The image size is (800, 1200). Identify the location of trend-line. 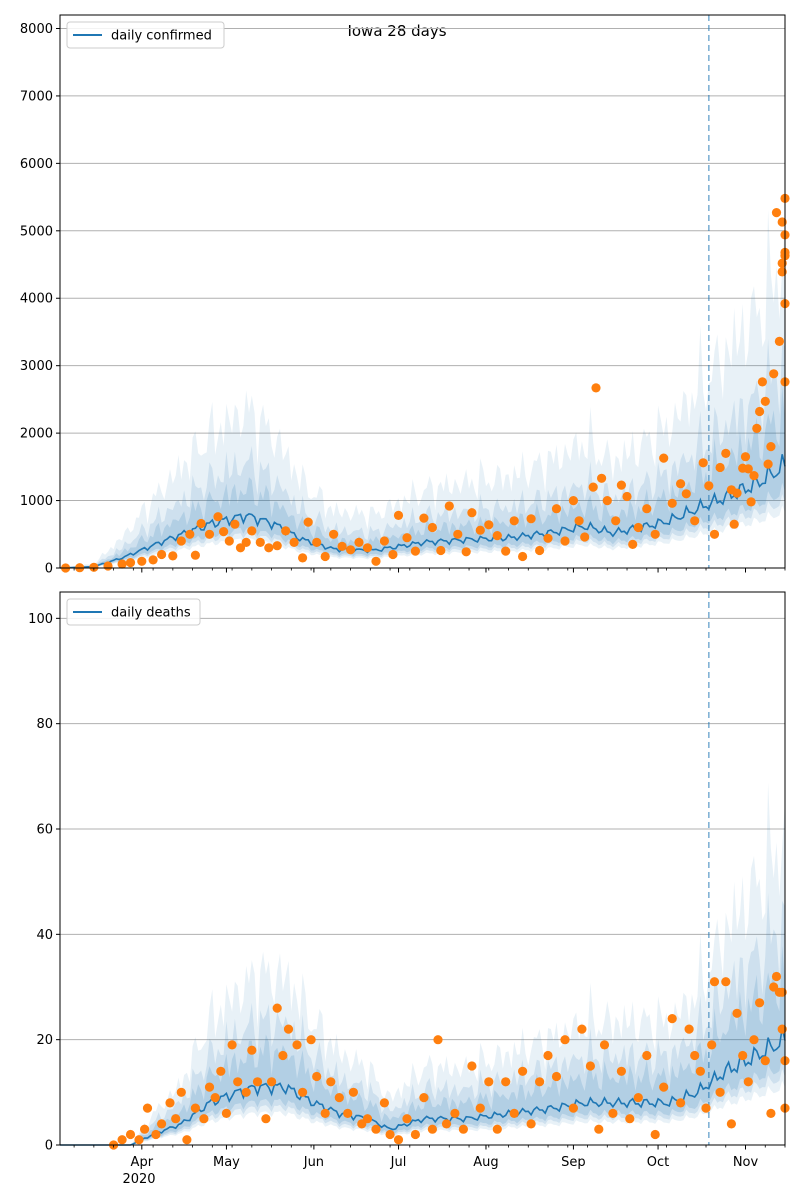
(422, 511).